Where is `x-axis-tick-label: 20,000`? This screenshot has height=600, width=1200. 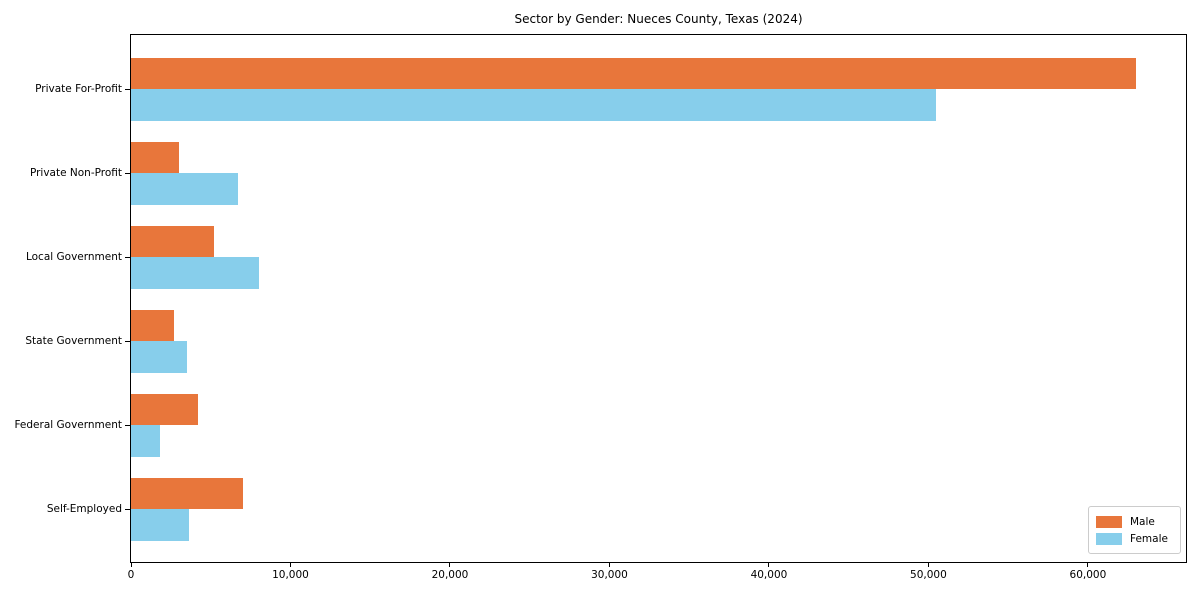 x-axis-tick-label: 20,000 is located at coordinates (450, 575).